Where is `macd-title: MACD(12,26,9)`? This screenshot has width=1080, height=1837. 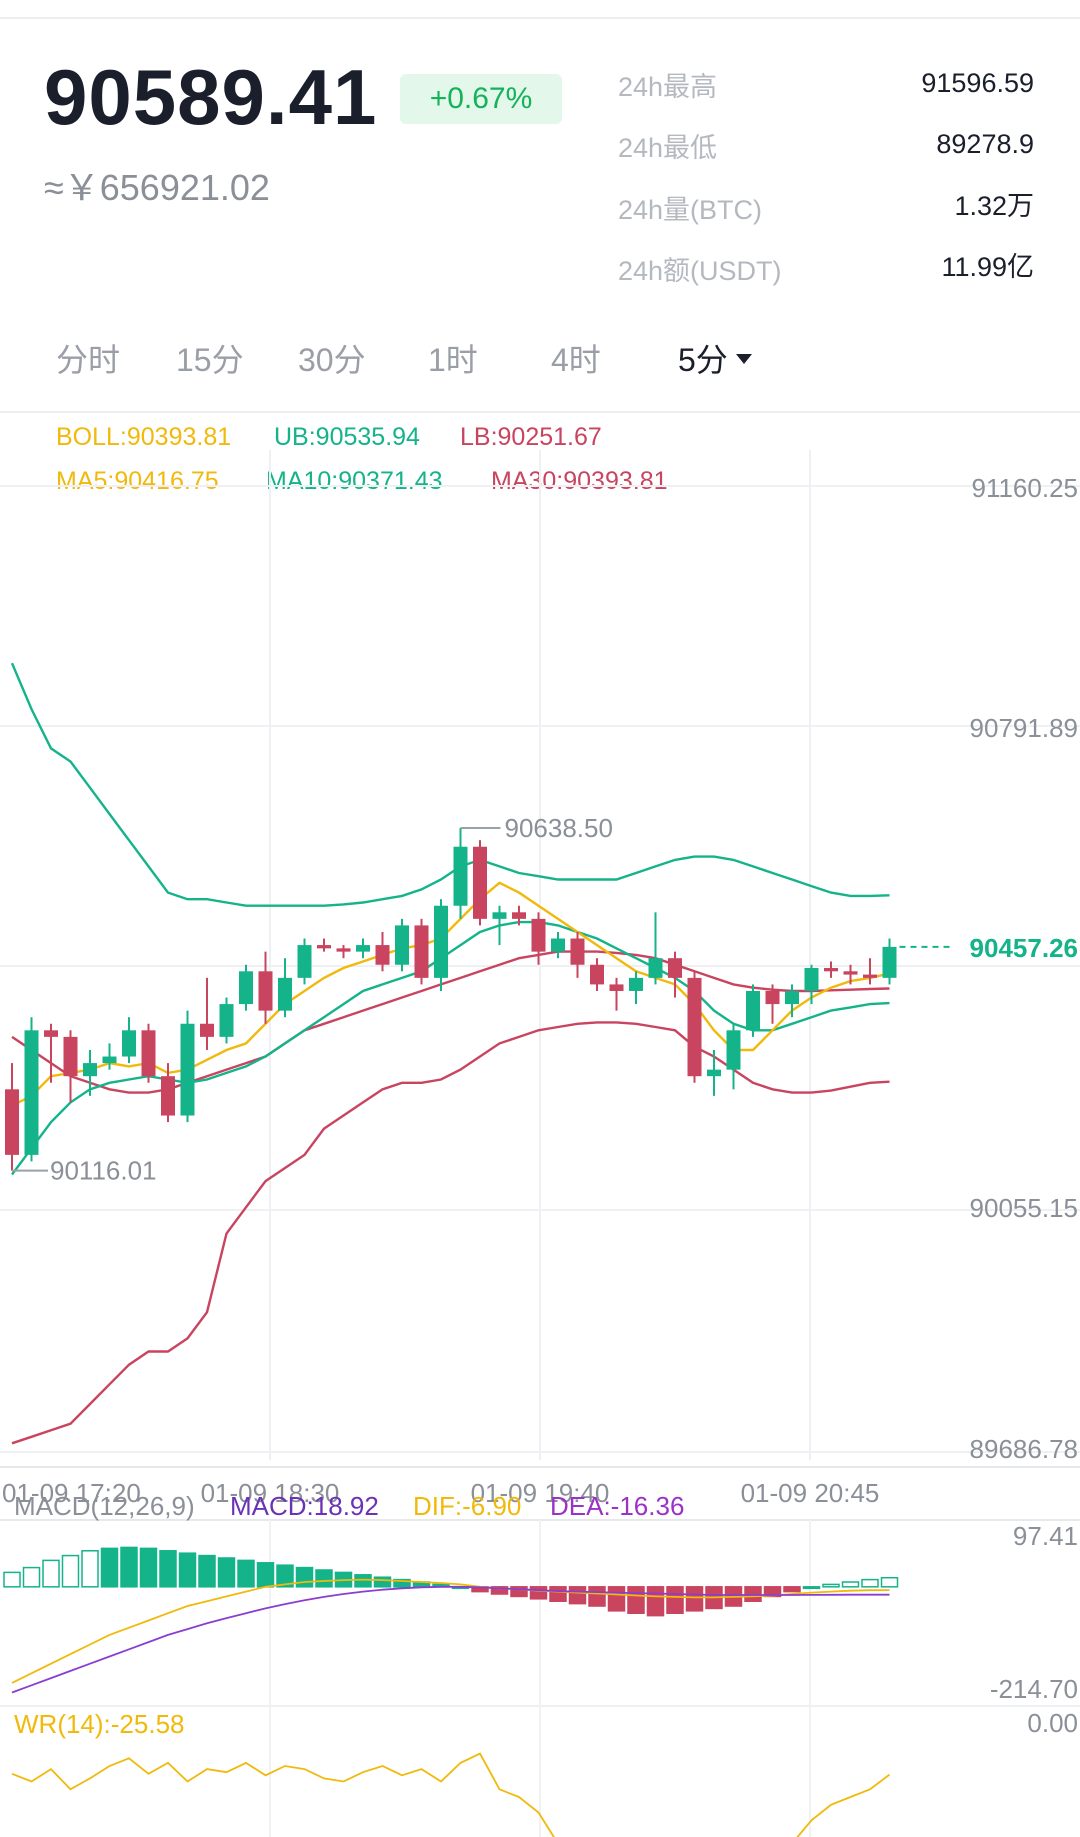
macd-title: MACD(12,26,9) is located at coordinates (104, 1506).